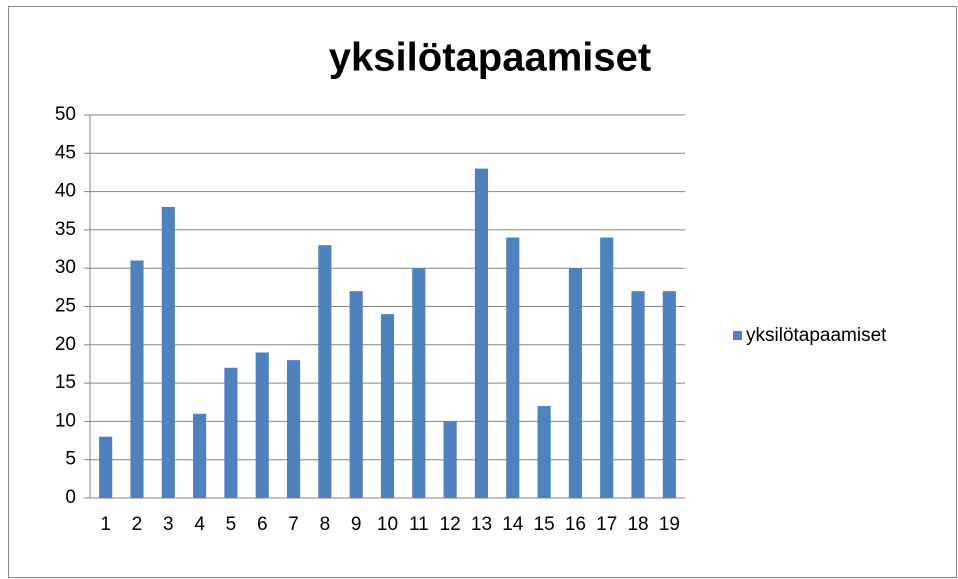 This screenshot has width=958, height=579. What do you see at coordinates (65, 229) in the screenshot?
I see `y-tick-label: 35` at bounding box center [65, 229].